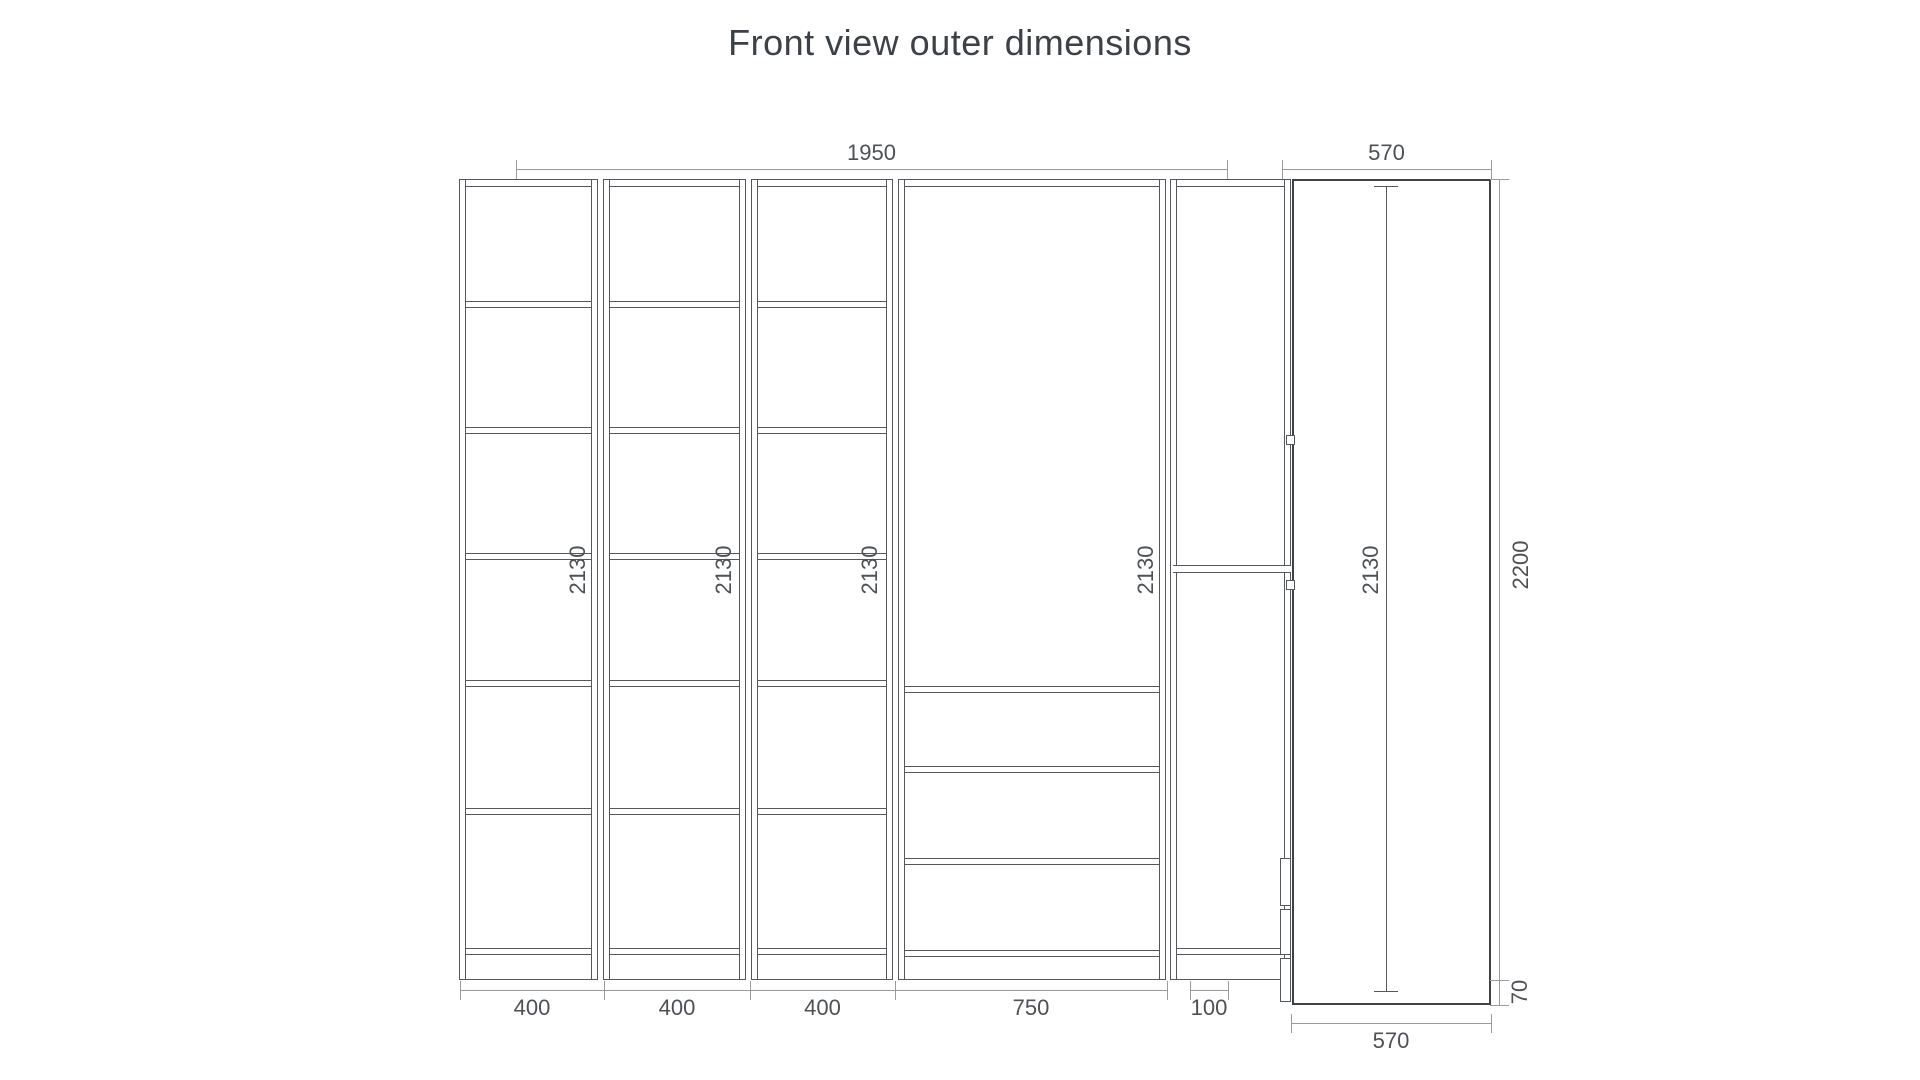 The width and height of the screenshot is (1920, 1080). What do you see at coordinates (1032, 953) in the screenshot?
I see `wardrobe-unit-750-bottom-panel` at bounding box center [1032, 953].